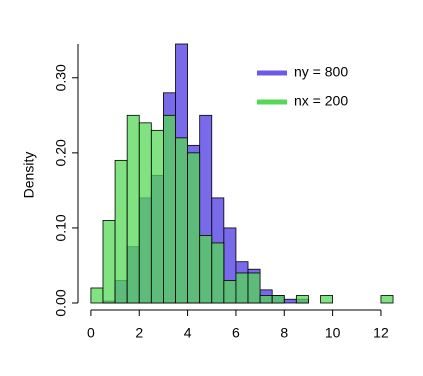 The image size is (423, 376). I want to click on y-axis-label: Density, so click(29, 175).